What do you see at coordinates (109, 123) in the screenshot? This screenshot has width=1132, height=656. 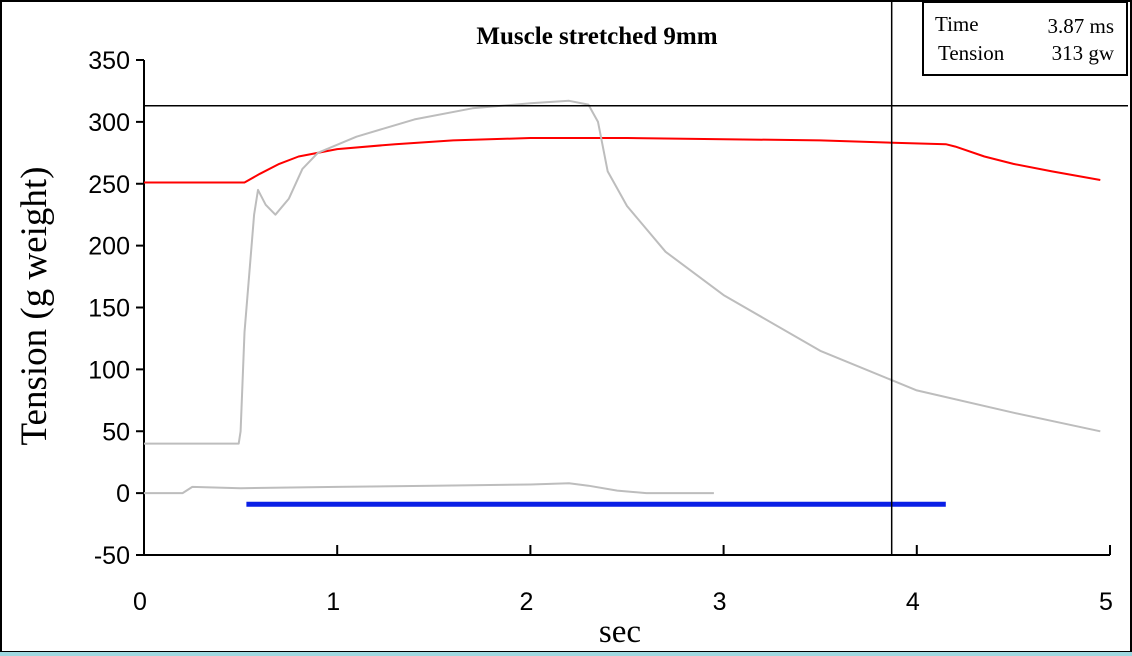 I see `y-tick-label: 300` at bounding box center [109, 123].